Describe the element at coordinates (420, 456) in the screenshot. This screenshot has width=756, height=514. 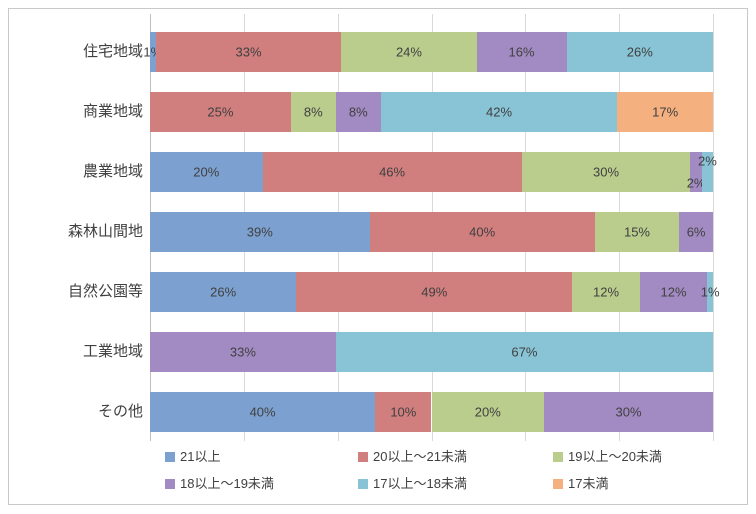
I see `legend-label: 20以上～21未満` at that location.